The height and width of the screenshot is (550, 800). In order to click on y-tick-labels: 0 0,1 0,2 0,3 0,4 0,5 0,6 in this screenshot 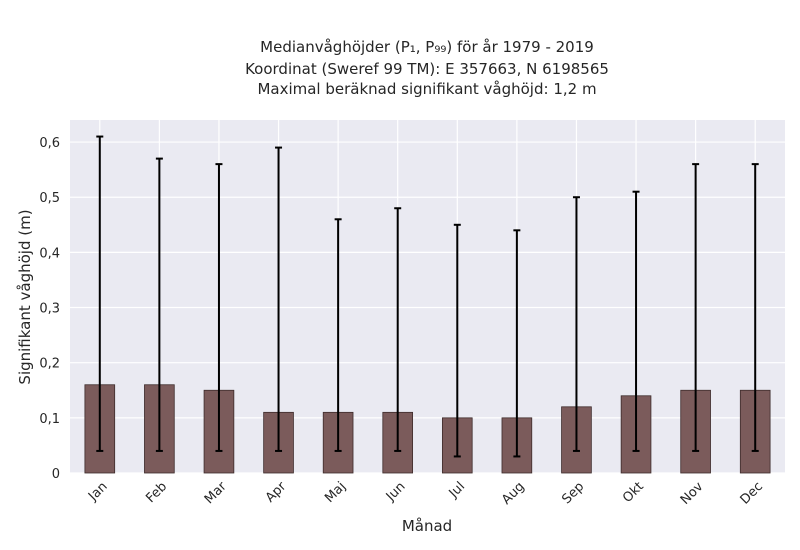, I will do `click(49, 309)`.